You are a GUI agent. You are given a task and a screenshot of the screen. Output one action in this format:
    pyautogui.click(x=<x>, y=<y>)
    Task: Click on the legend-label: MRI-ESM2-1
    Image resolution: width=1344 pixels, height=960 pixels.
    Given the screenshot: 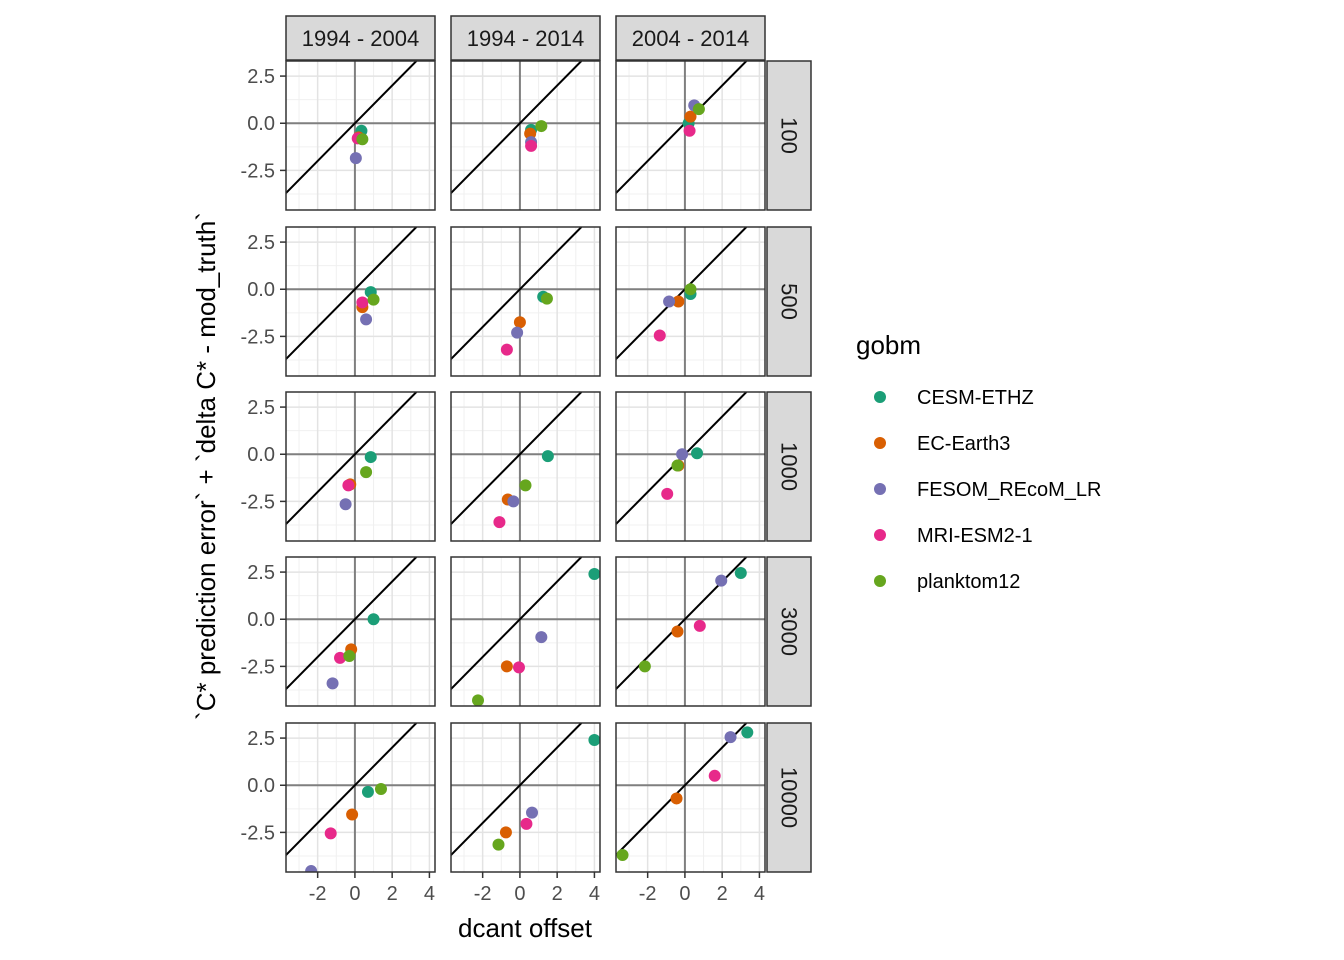 What is the action you would take?
    pyautogui.click(x=975, y=536)
    